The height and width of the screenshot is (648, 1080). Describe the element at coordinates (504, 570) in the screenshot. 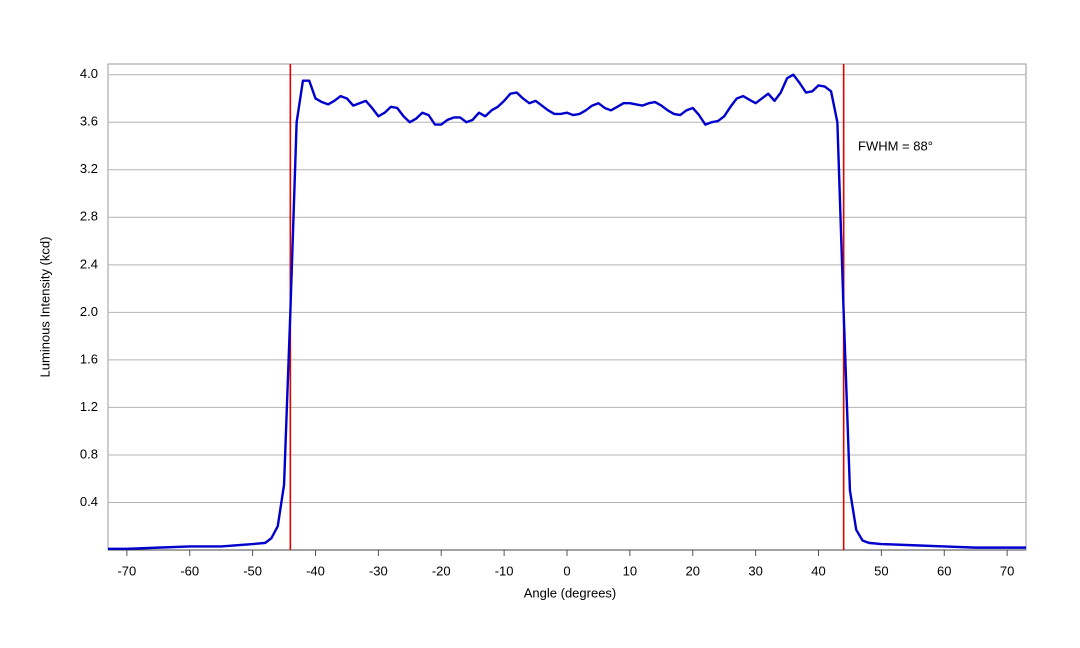

I see `x-tick-label: -10` at that location.